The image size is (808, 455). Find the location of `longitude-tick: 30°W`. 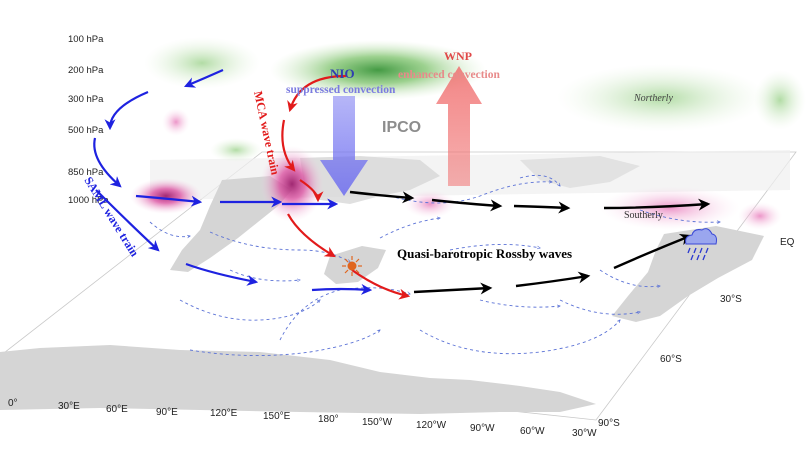

longitude-tick: 30°W is located at coordinates (584, 433).